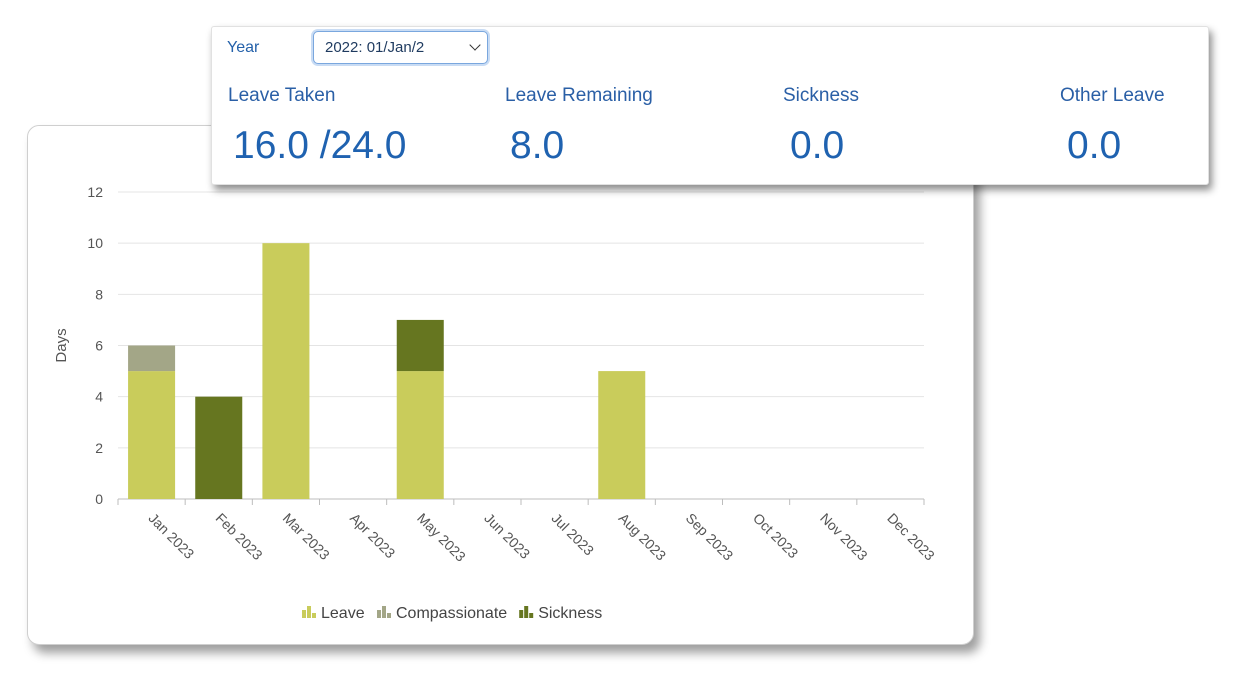  What do you see at coordinates (95, 243) in the screenshot?
I see `y-tick-label: 10` at bounding box center [95, 243].